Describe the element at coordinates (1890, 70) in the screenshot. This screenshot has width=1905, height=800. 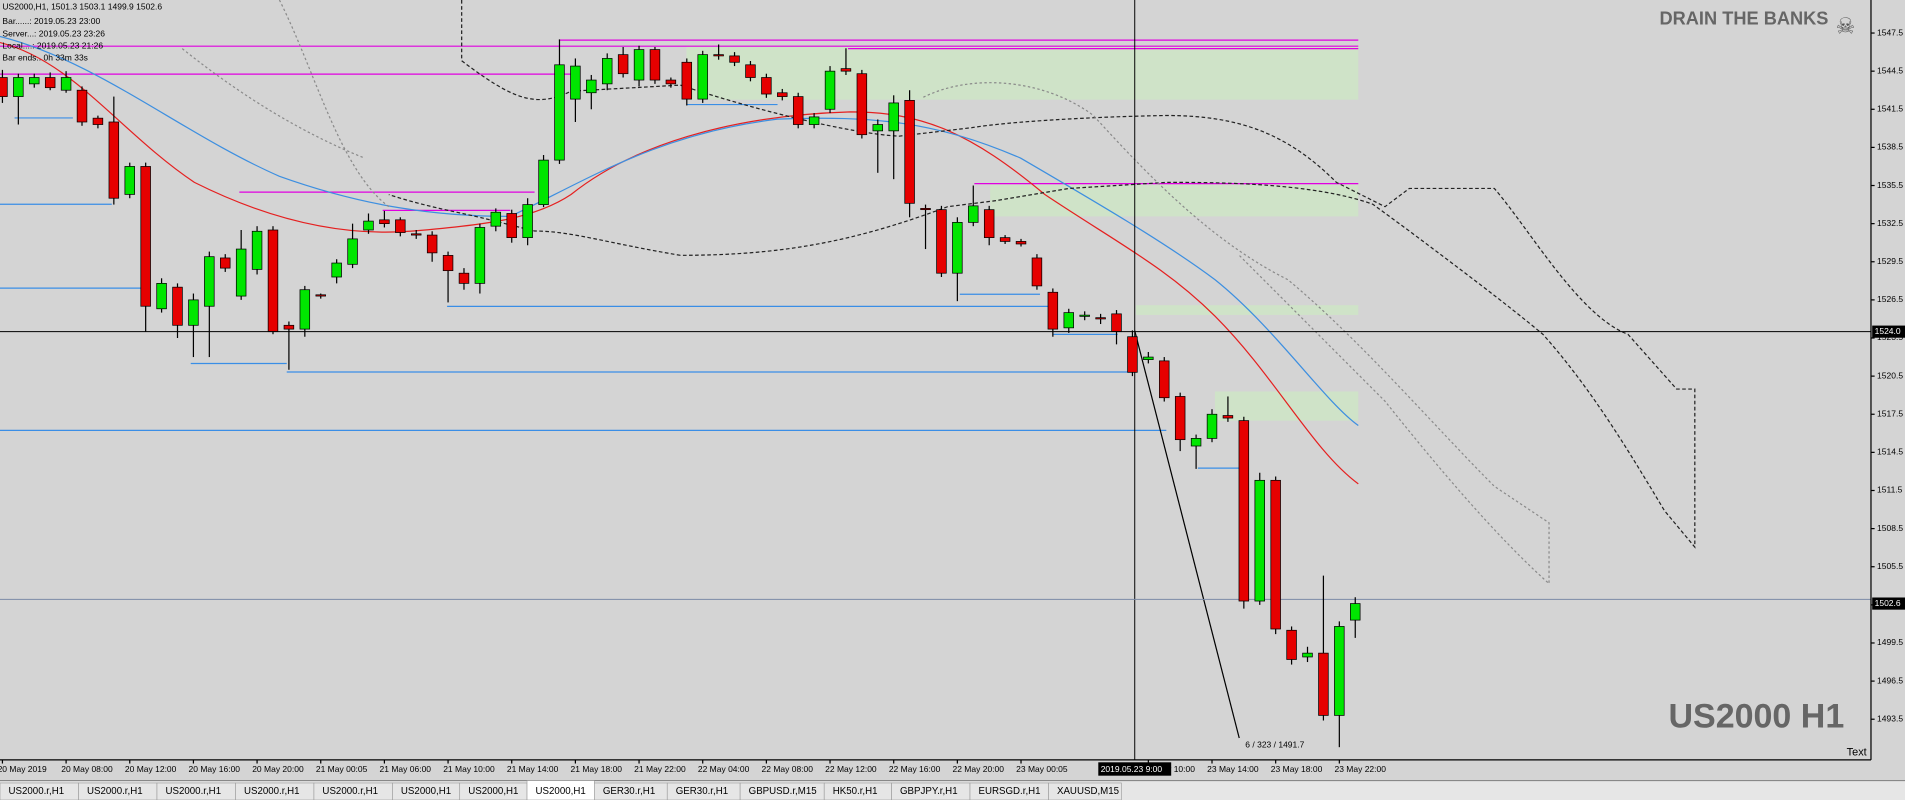
I see `y-tick-label: 1544.5` at that location.